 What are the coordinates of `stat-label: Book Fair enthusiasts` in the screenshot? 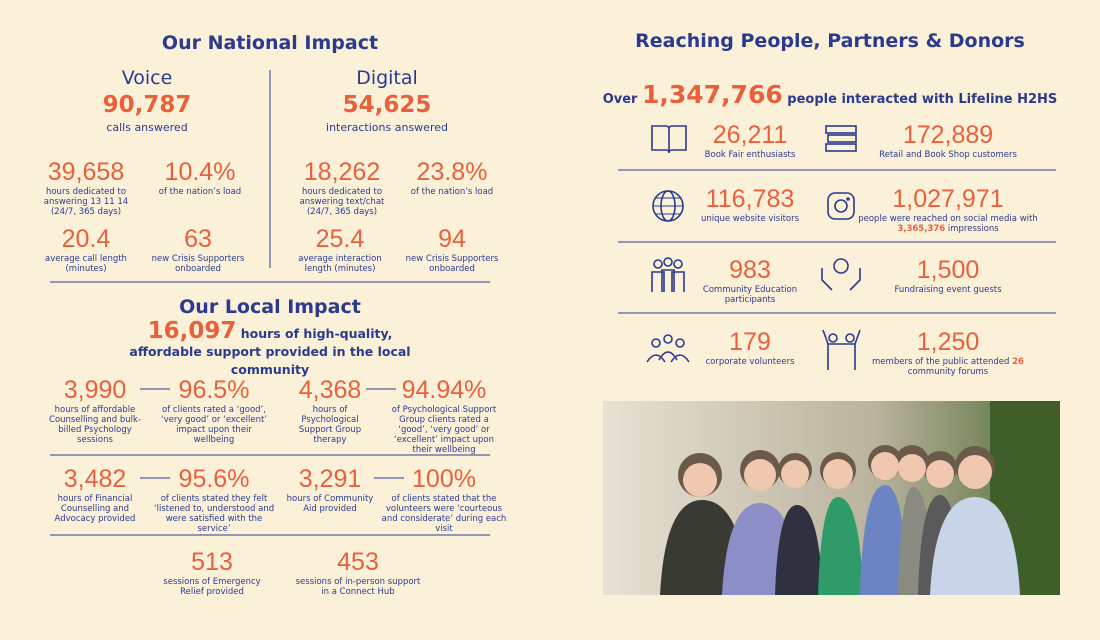 It's located at (750, 155).